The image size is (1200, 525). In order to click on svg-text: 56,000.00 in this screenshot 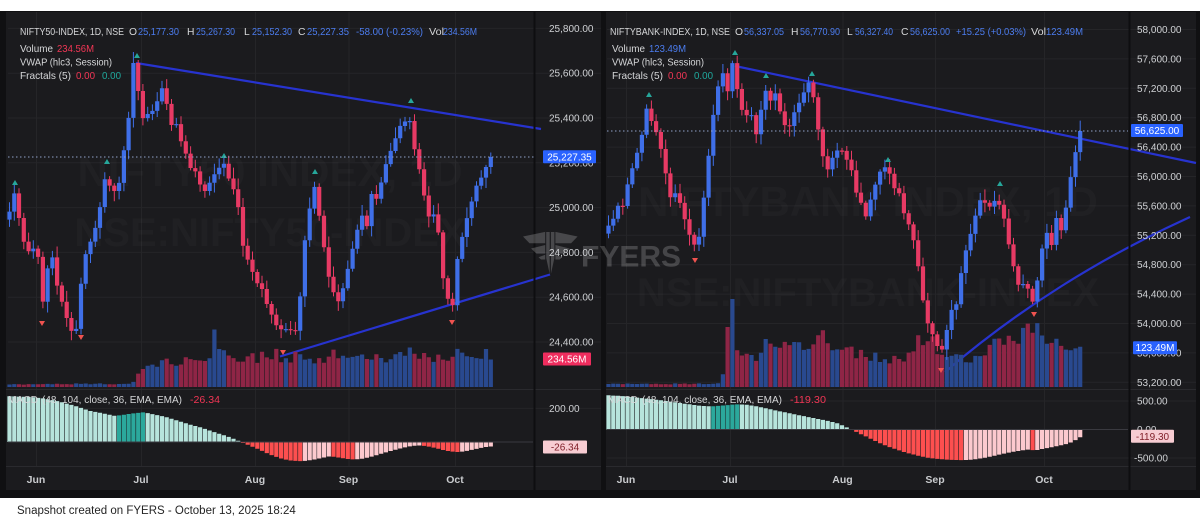, I will do `click(1159, 177)`.